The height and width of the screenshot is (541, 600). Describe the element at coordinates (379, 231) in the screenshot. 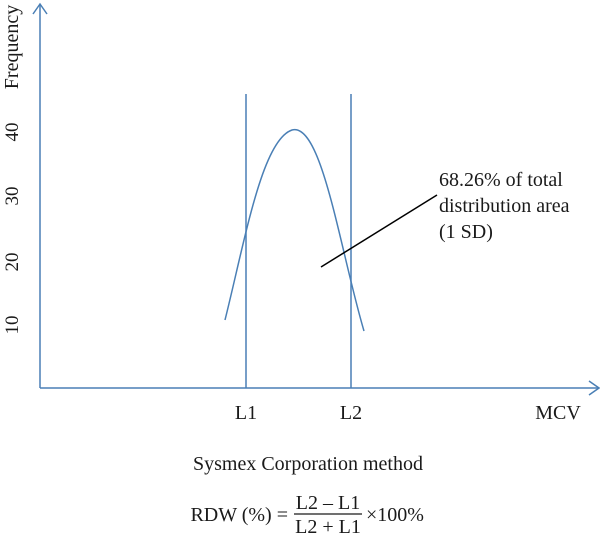

I see `annotation-pointer` at that location.